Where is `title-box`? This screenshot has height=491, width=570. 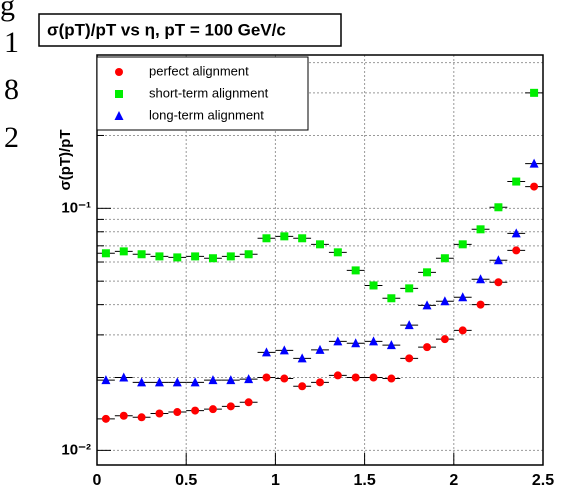 title-box is located at coordinates (190, 30).